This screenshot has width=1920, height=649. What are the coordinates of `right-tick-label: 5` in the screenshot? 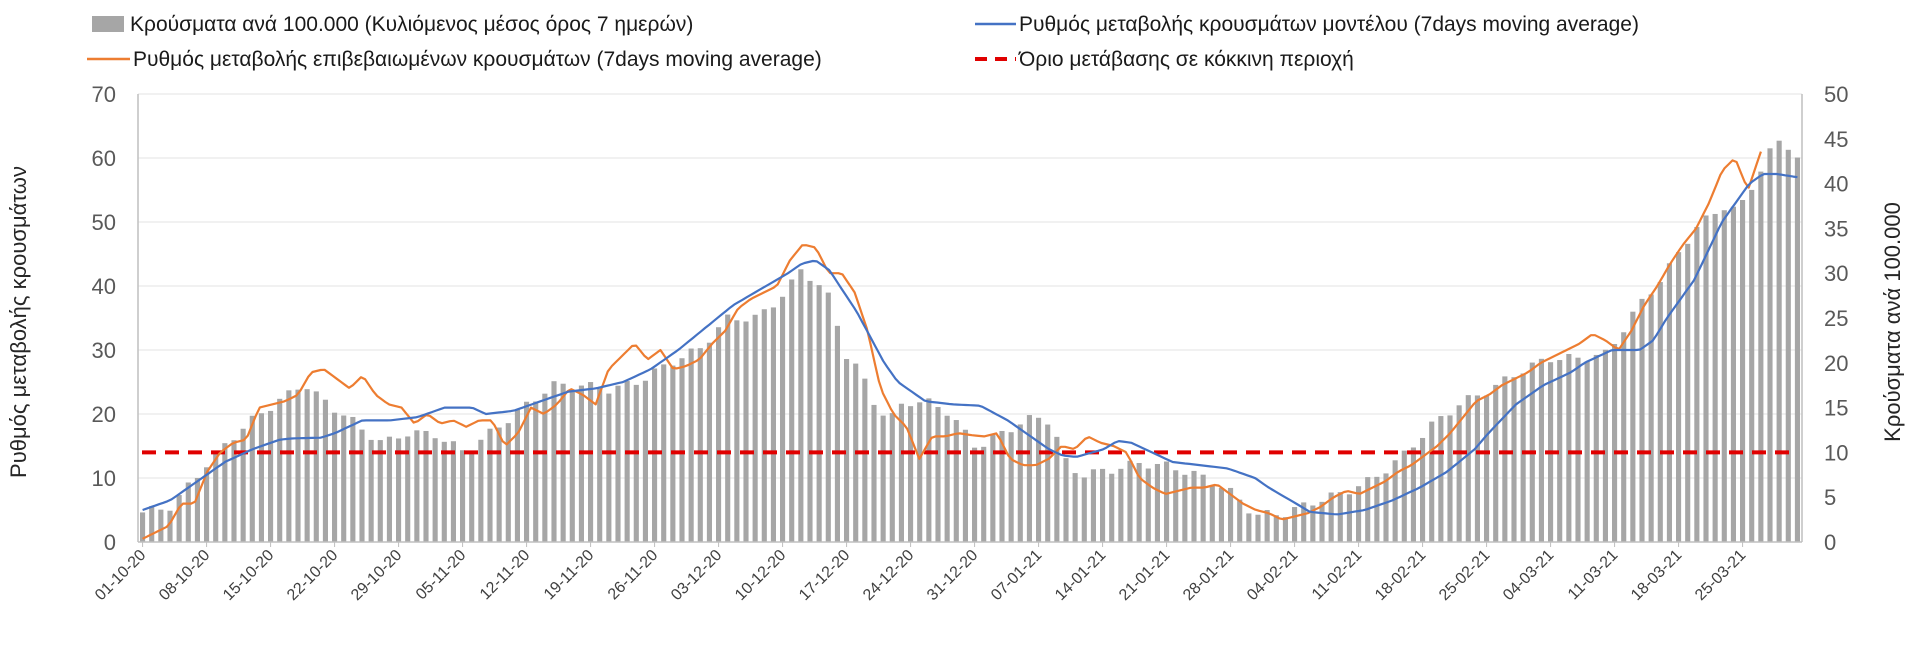 It's located at (1830, 497).